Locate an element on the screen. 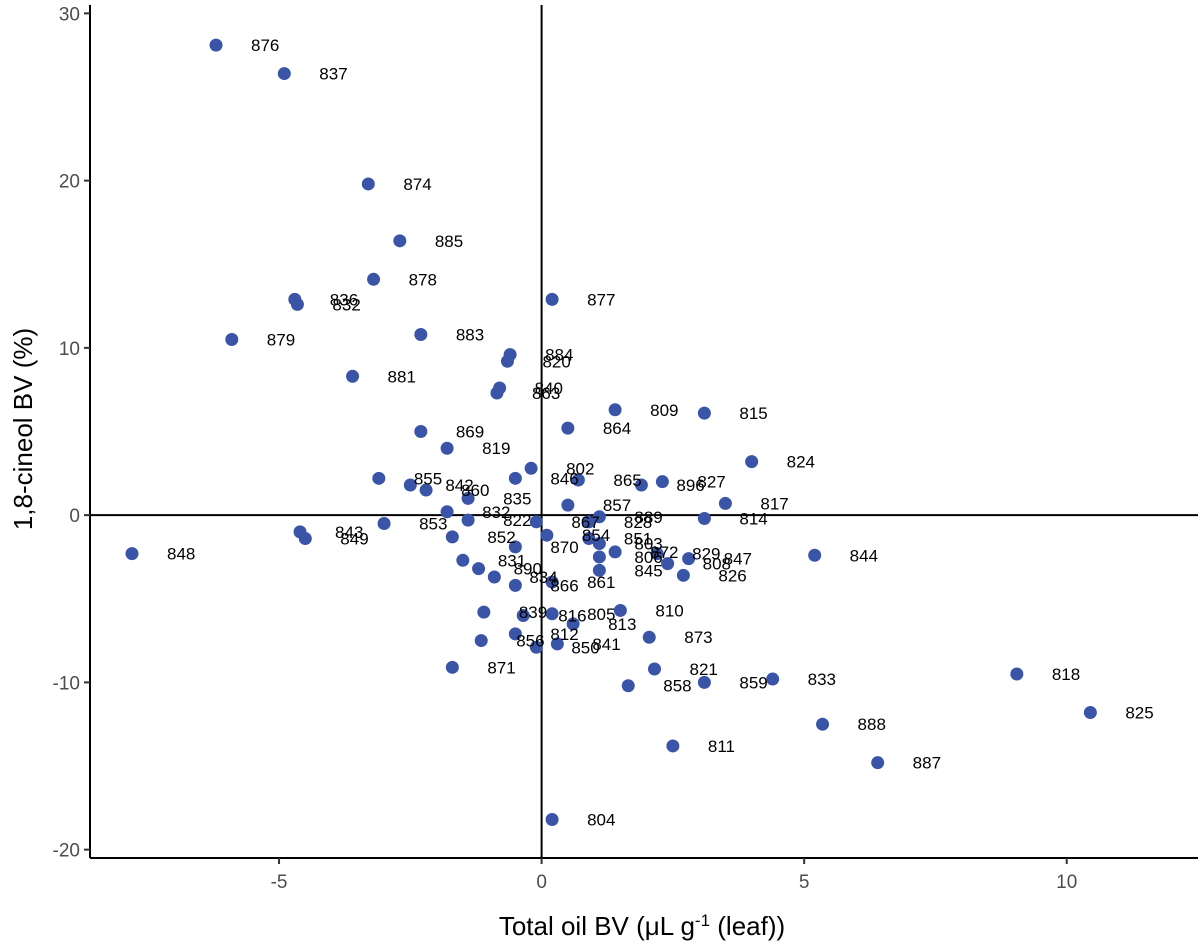 The height and width of the screenshot is (950, 1200). point-label: 834 is located at coordinates (543, 577).